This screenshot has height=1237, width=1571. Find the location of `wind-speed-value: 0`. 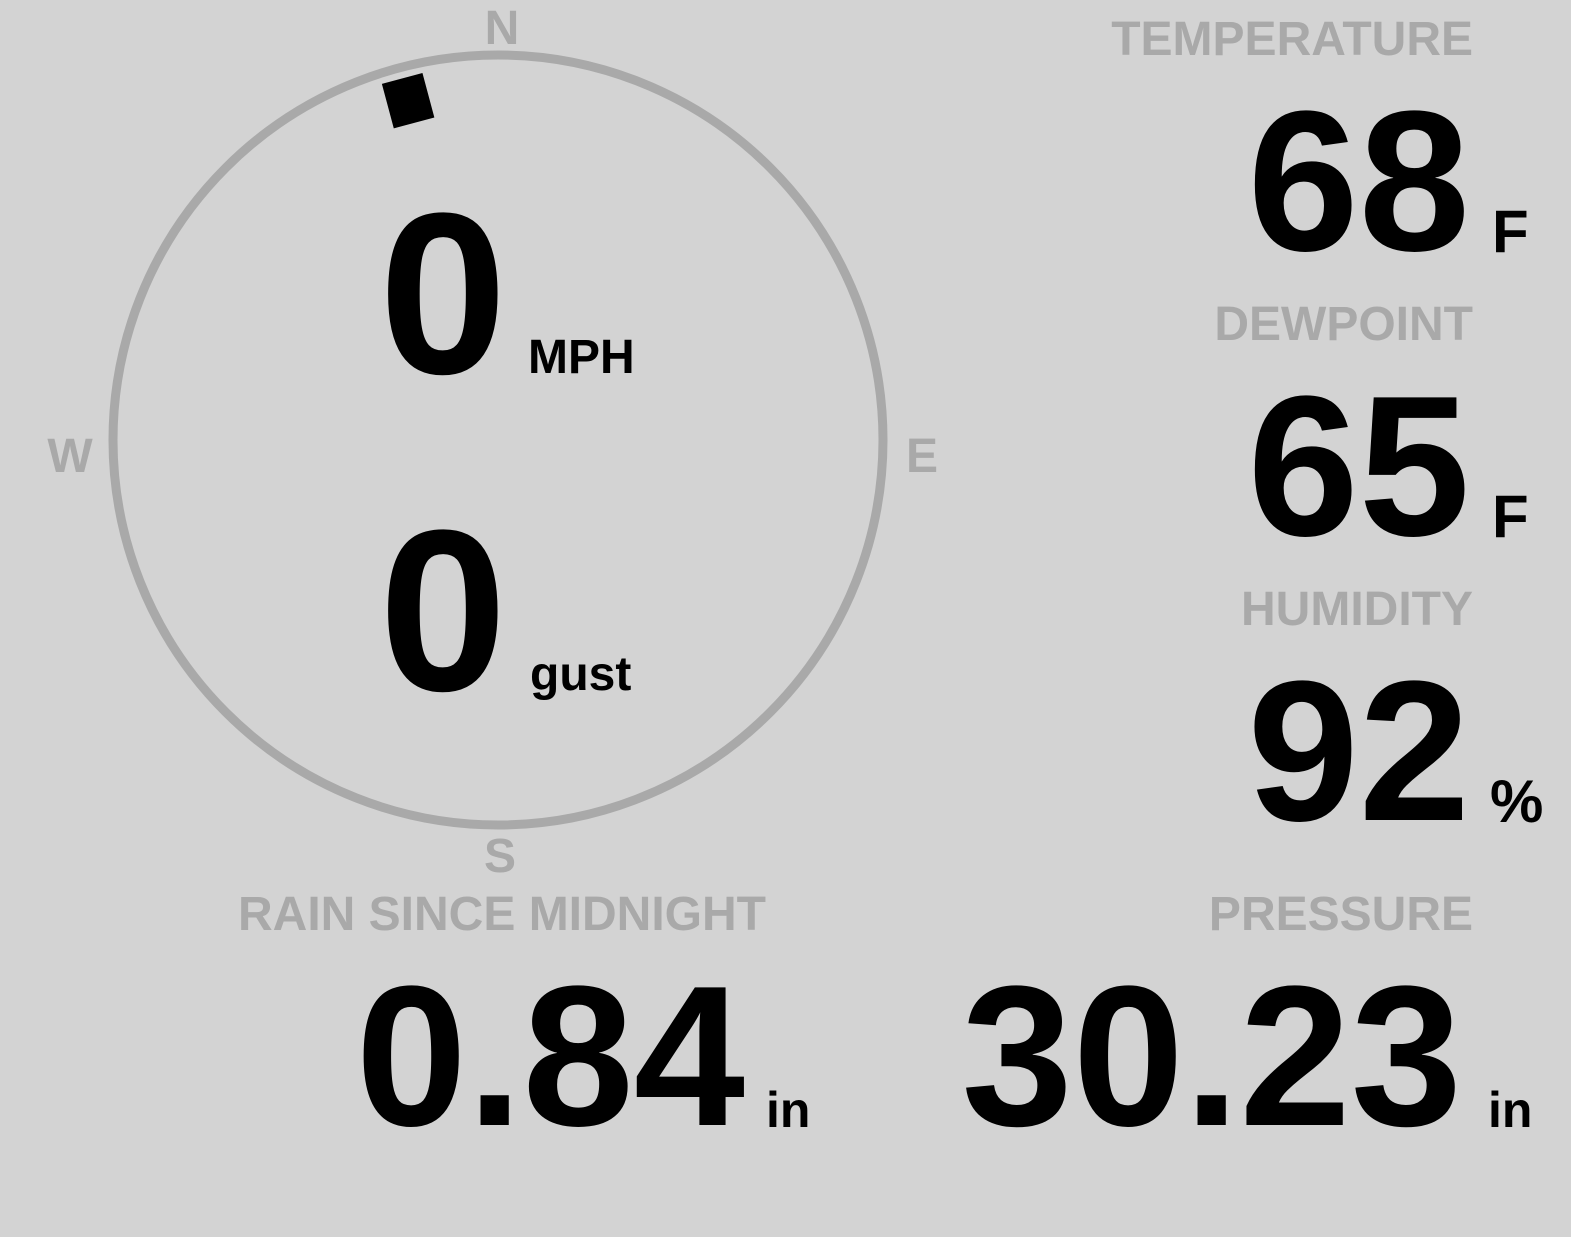

wind-speed-value: 0 is located at coordinates (443, 293).